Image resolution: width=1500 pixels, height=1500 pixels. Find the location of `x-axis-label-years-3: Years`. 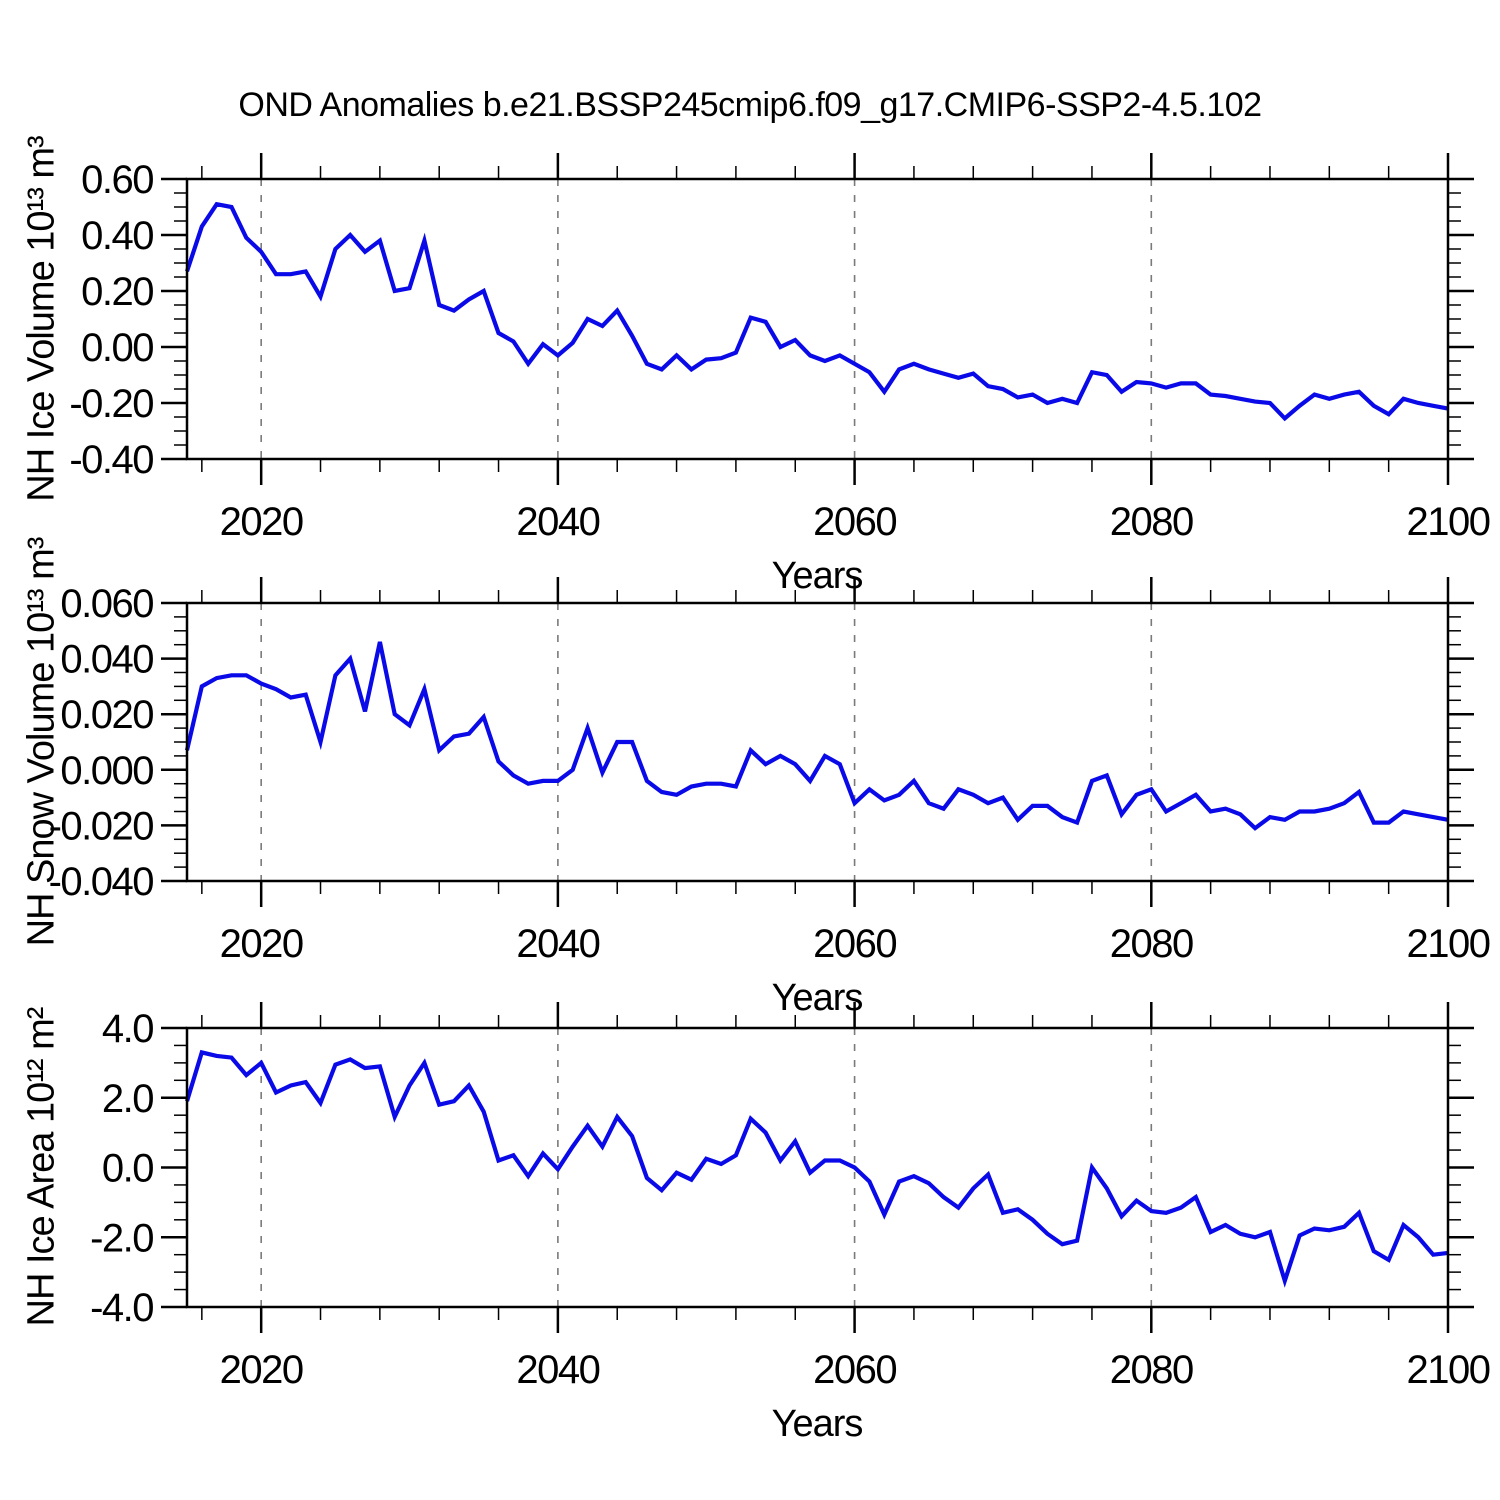

x-axis-label-years-3: Years is located at coordinates (817, 1424).